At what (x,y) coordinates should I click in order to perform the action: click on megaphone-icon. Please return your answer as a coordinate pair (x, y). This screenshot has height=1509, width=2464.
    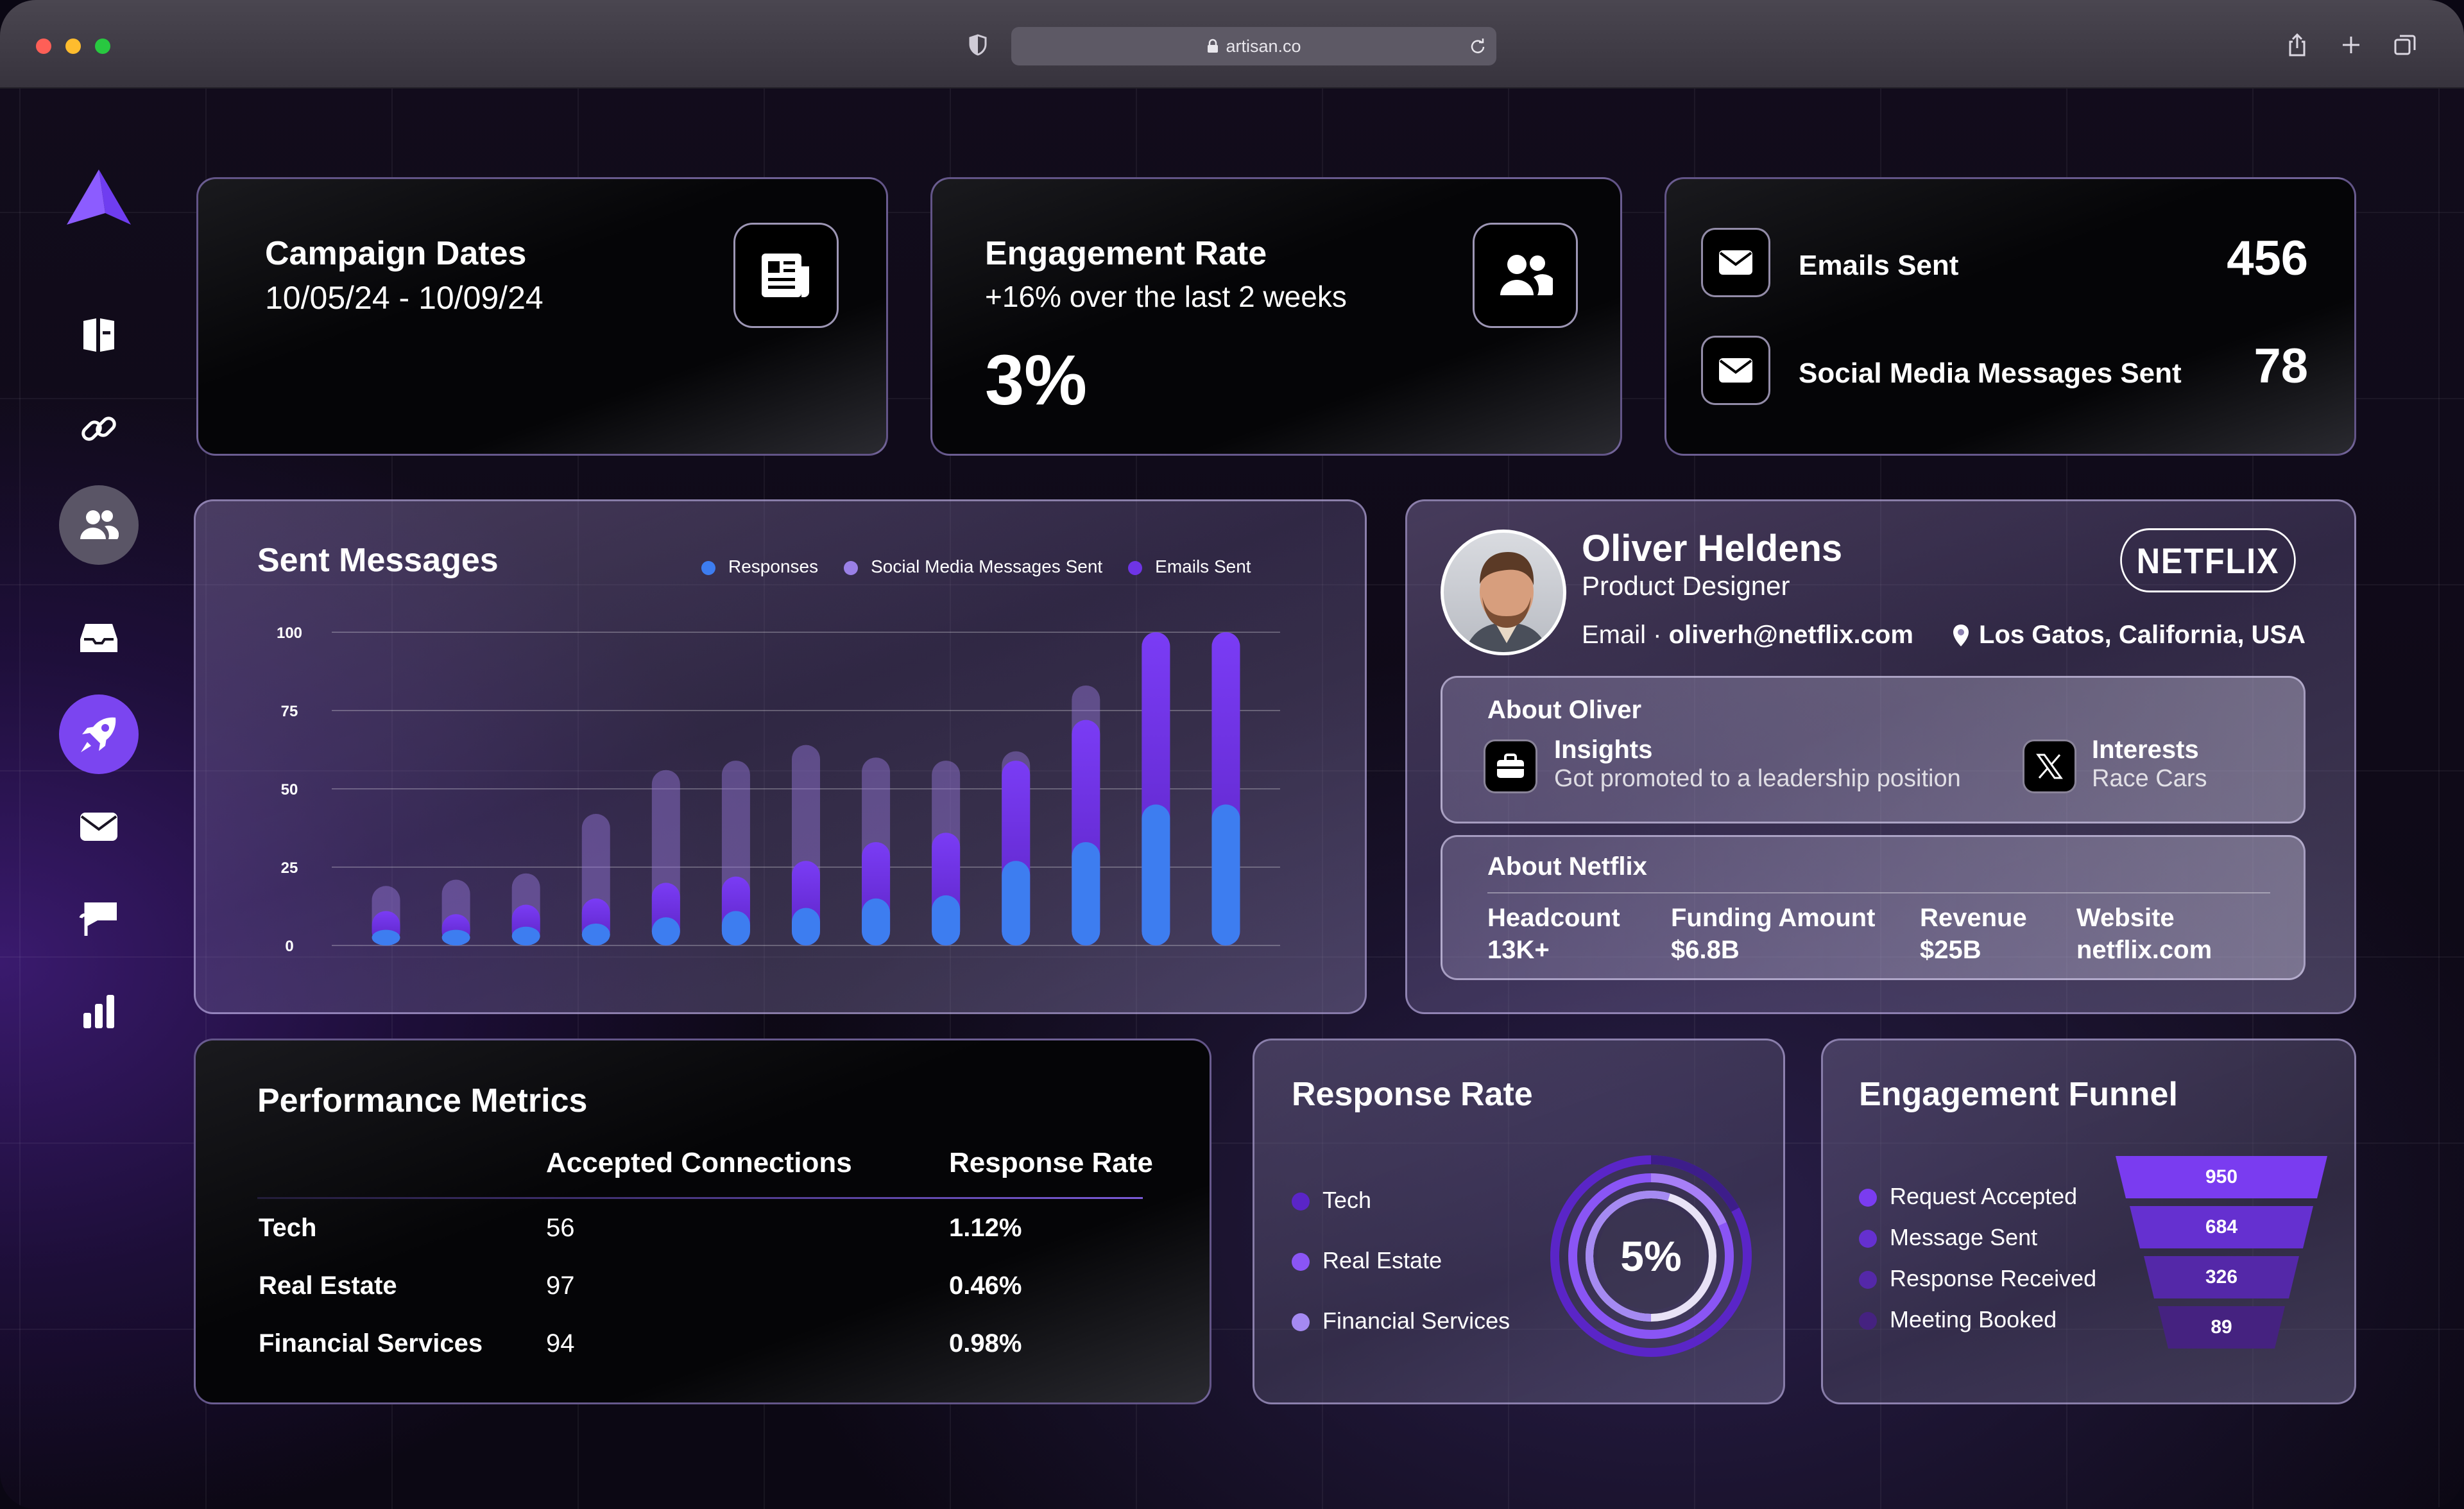
    Looking at the image, I should click on (98, 919).